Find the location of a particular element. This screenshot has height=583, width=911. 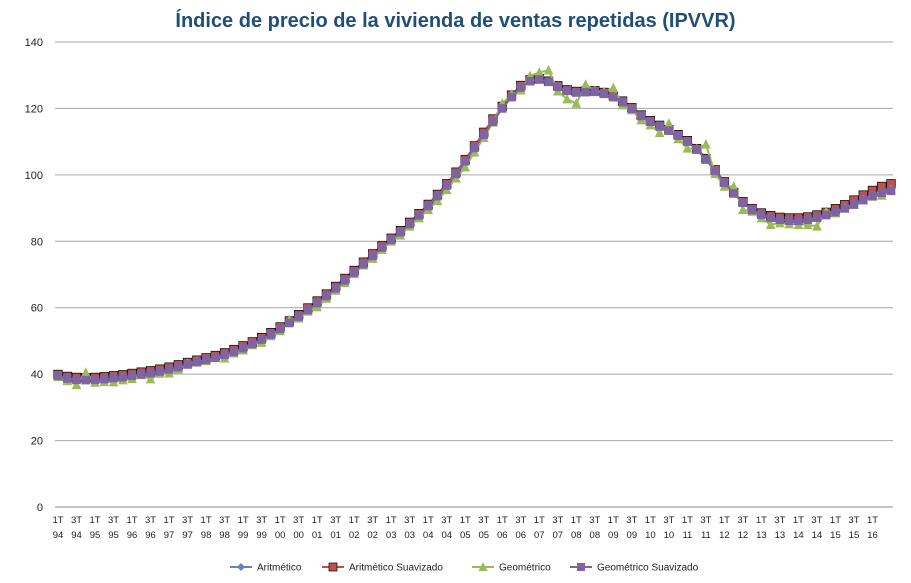

x-tick-label: 00 is located at coordinates (280, 535).